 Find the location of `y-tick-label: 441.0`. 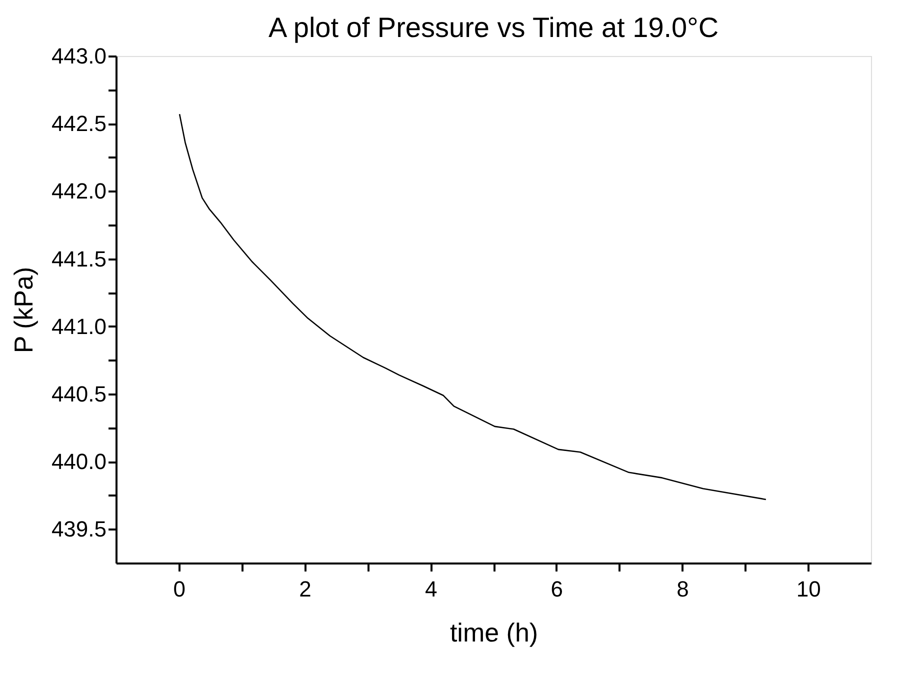

y-tick-label: 441.0 is located at coordinates (78, 326).